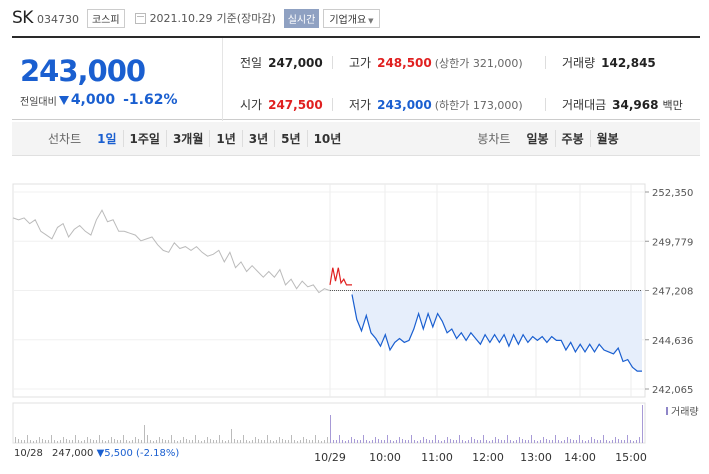 The image size is (709, 474). Describe the element at coordinates (537, 139) in the screenshot. I see `tab-daily: 일봉` at that location.